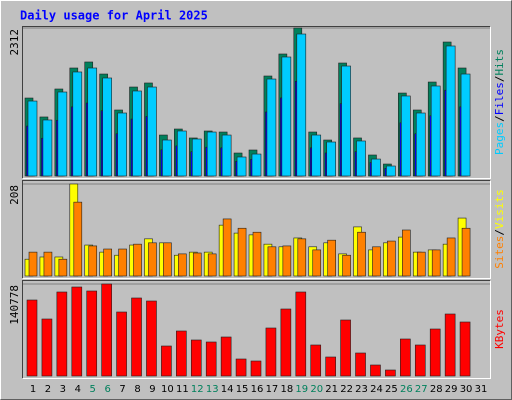 Image resolution: width=512 pixels, height=400 pixels. Describe the element at coordinates (466, 389) in the screenshot. I see `x-tick-label: 30` at that location.